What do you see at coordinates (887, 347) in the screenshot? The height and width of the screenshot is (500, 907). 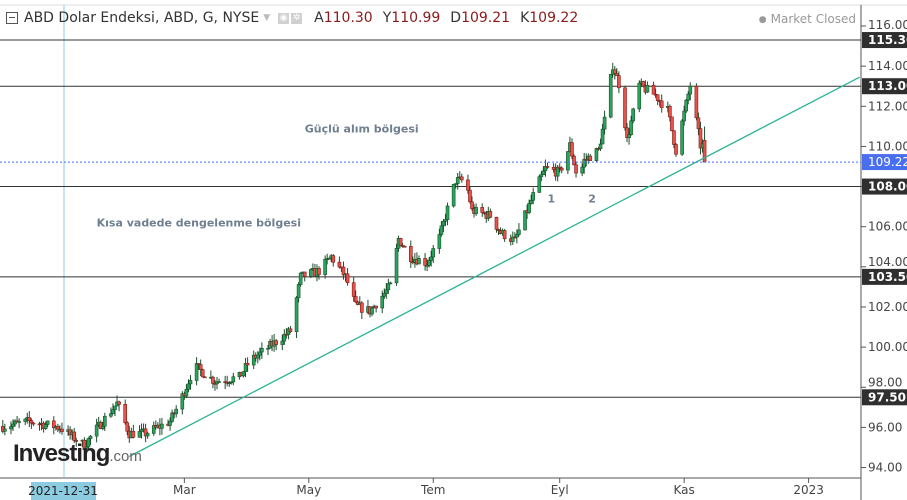 I see `y-tick-label: 100.00` at bounding box center [887, 347].